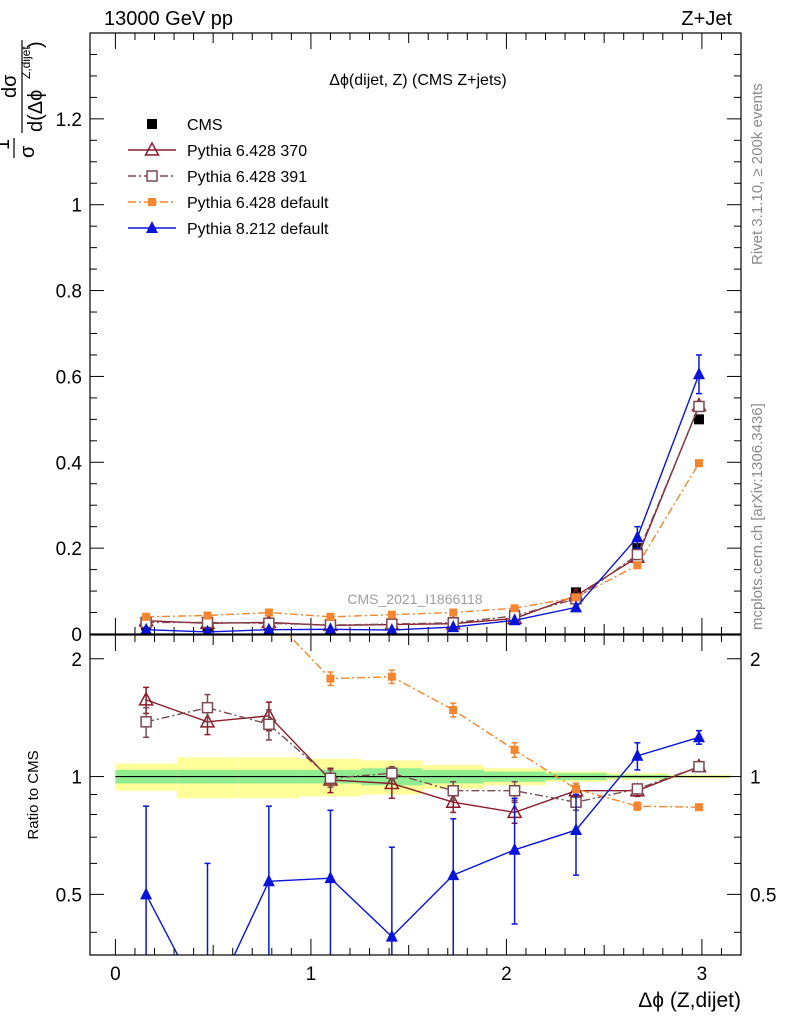  I want to click on main-y-tick-label: 0, so click(76, 635).